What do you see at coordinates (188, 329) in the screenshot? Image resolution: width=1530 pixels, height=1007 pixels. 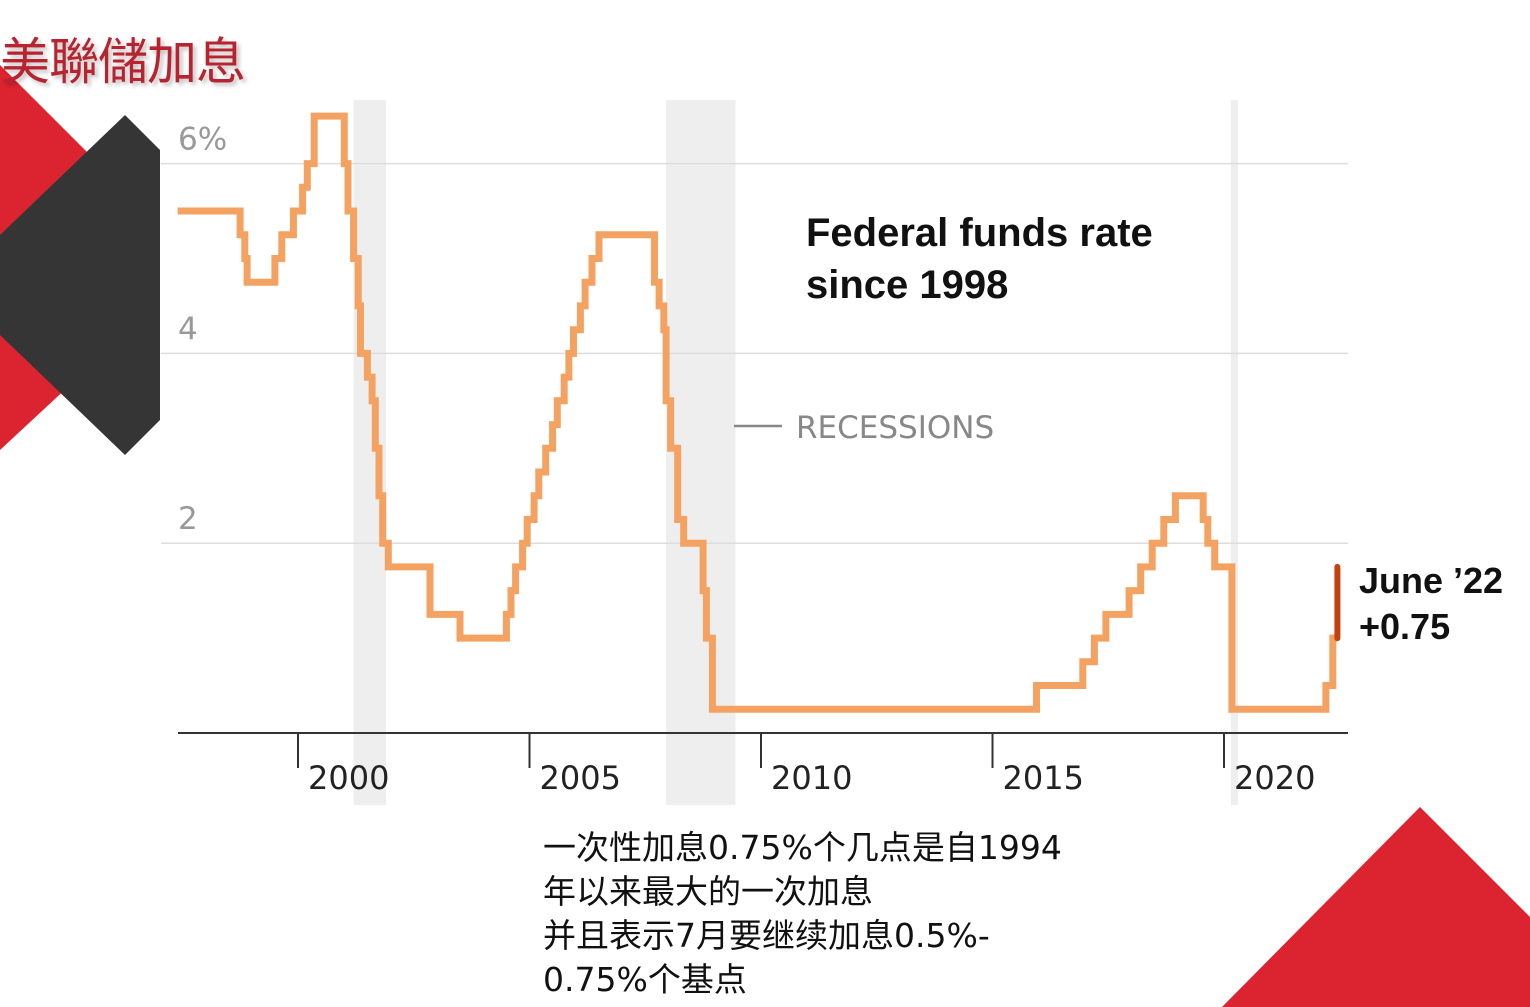 I see `y-tick-label: 4` at bounding box center [188, 329].